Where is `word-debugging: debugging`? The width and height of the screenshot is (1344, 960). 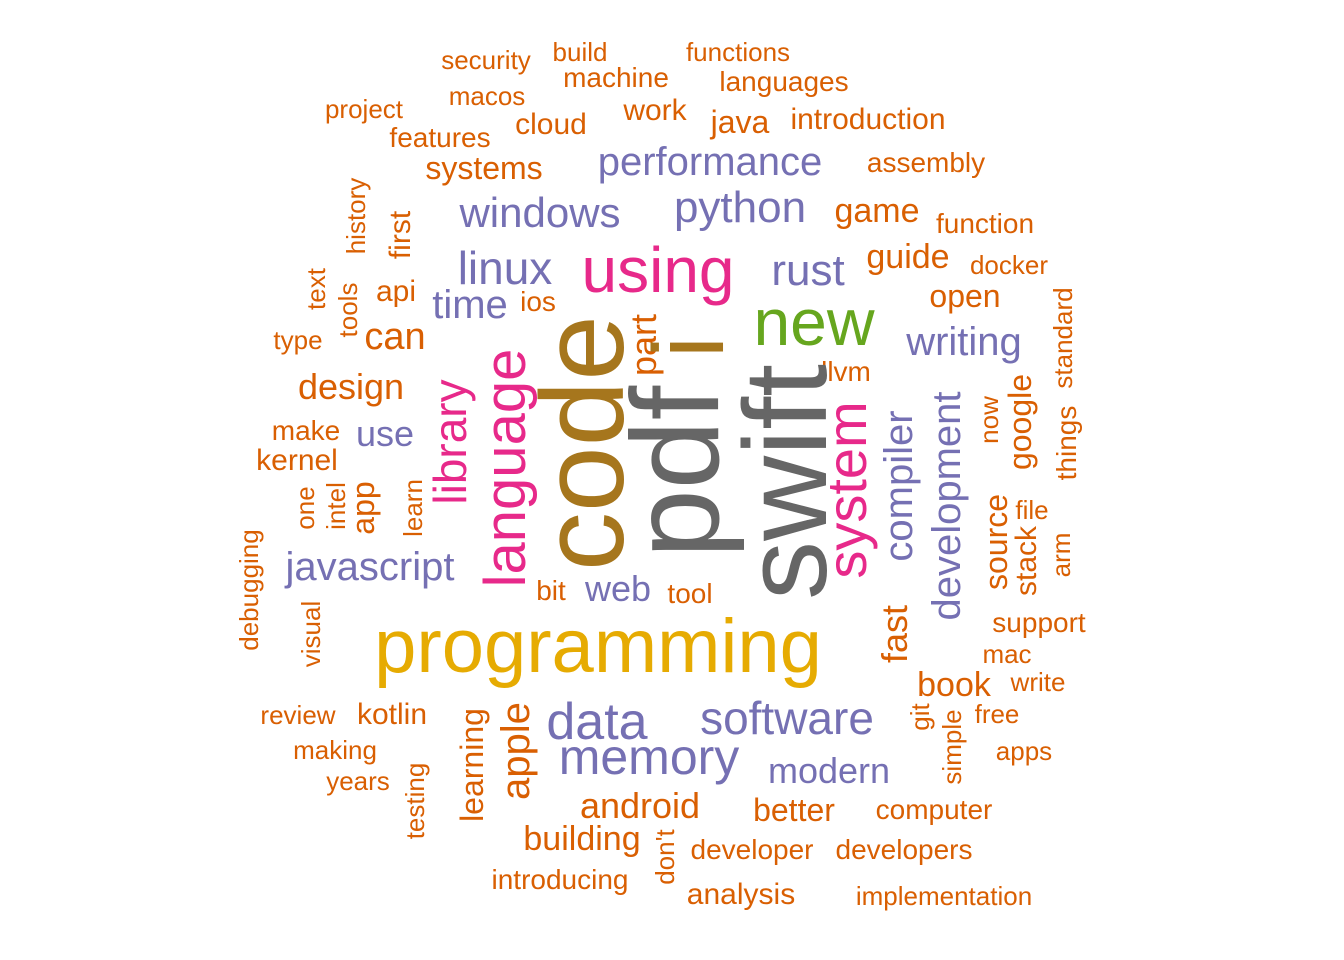
word-debugging: debugging is located at coordinates (249, 590).